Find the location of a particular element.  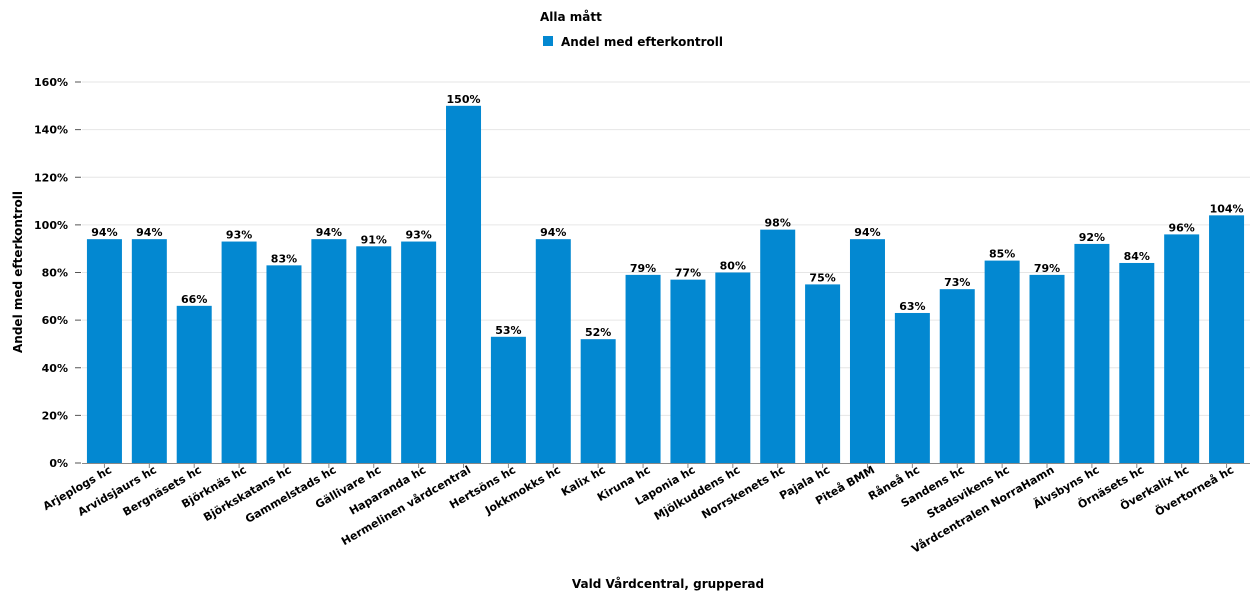

y-tick-label: 120% is located at coordinates (51, 177).